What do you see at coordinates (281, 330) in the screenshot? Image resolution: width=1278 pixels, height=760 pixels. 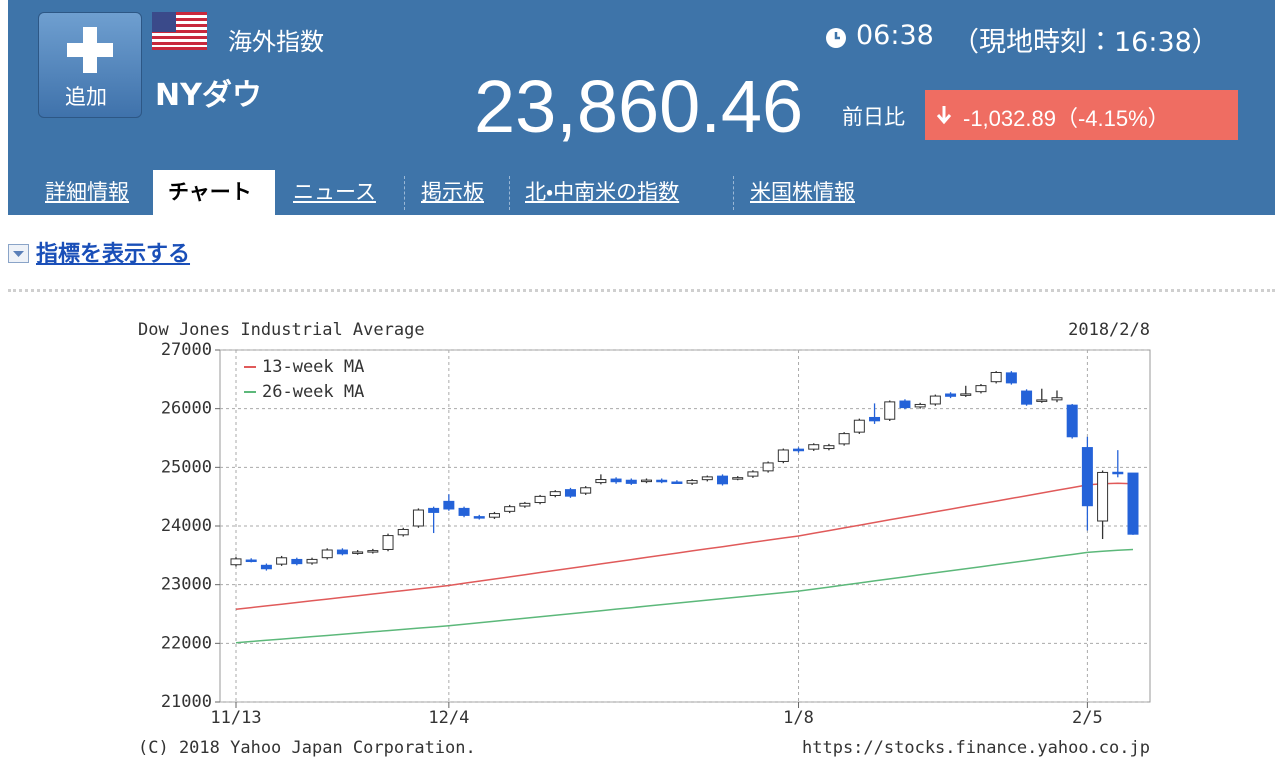 I see `chart-title: Dow Jones Industrial Average` at bounding box center [281, 330].